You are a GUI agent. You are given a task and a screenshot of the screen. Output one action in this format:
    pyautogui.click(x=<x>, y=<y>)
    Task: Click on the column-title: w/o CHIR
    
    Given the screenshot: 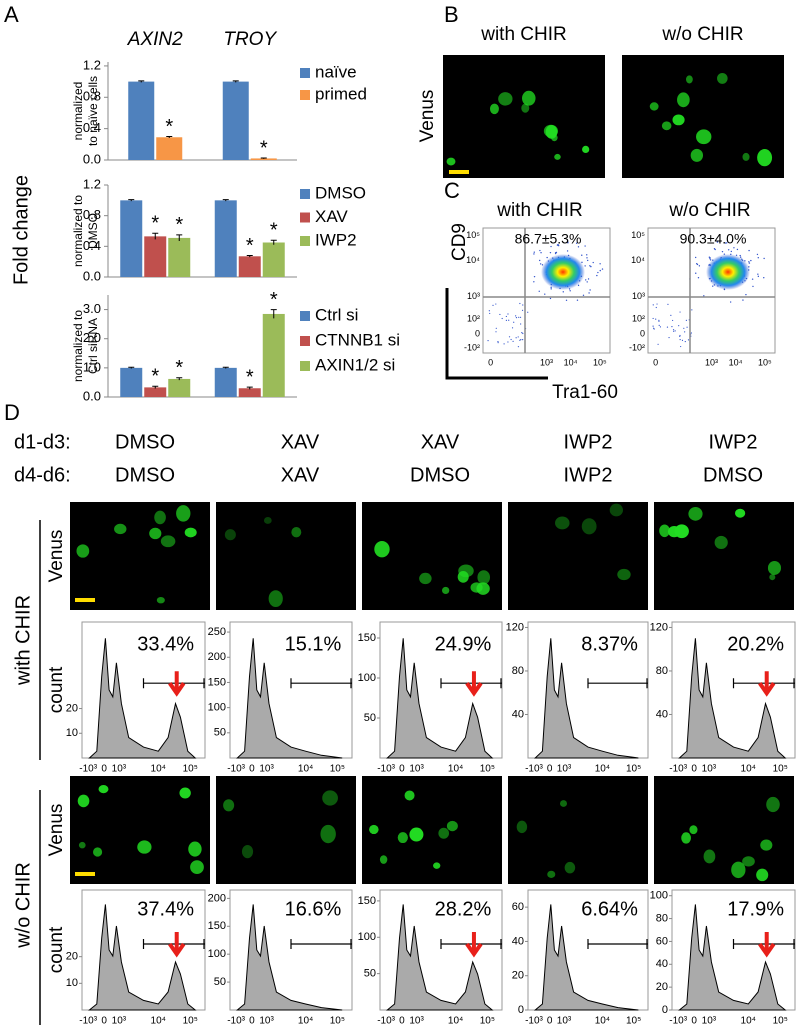 What is the action you would take?
    pyautogui.click(x=702, y=34)
    